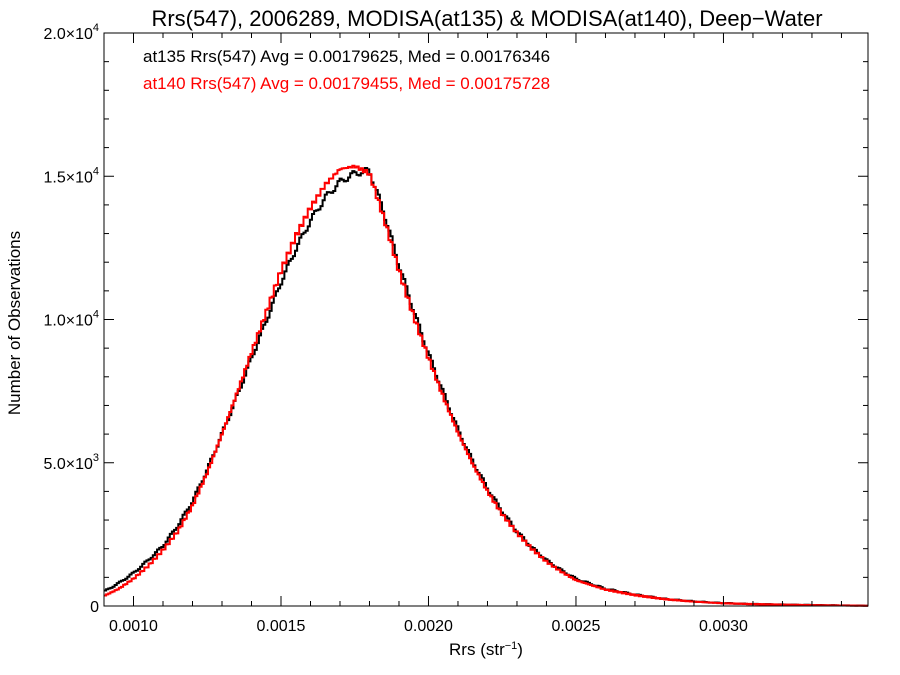 This screenshot has width=900, height=675. Describe the element at coordinates (71, 32) in the screenshot. I see `y-tick-label: 2.0×10⁴` at that location.